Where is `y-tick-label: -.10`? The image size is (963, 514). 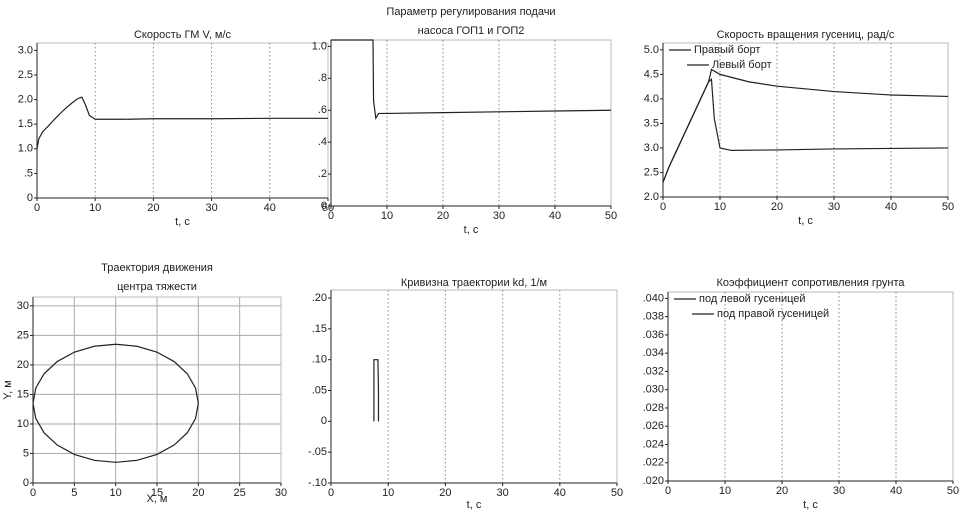 y-tick-label: -.10 is located at coordinates (317, 483).